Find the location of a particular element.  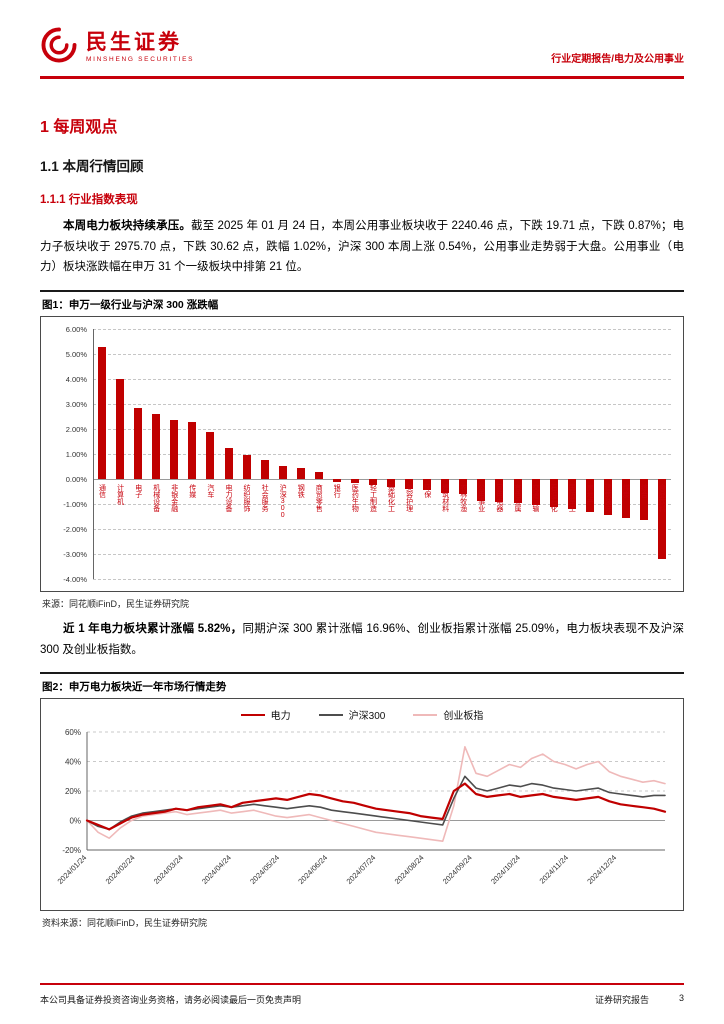

y-axis-tick-label: 1.00% is located at coordinates (76, 454).